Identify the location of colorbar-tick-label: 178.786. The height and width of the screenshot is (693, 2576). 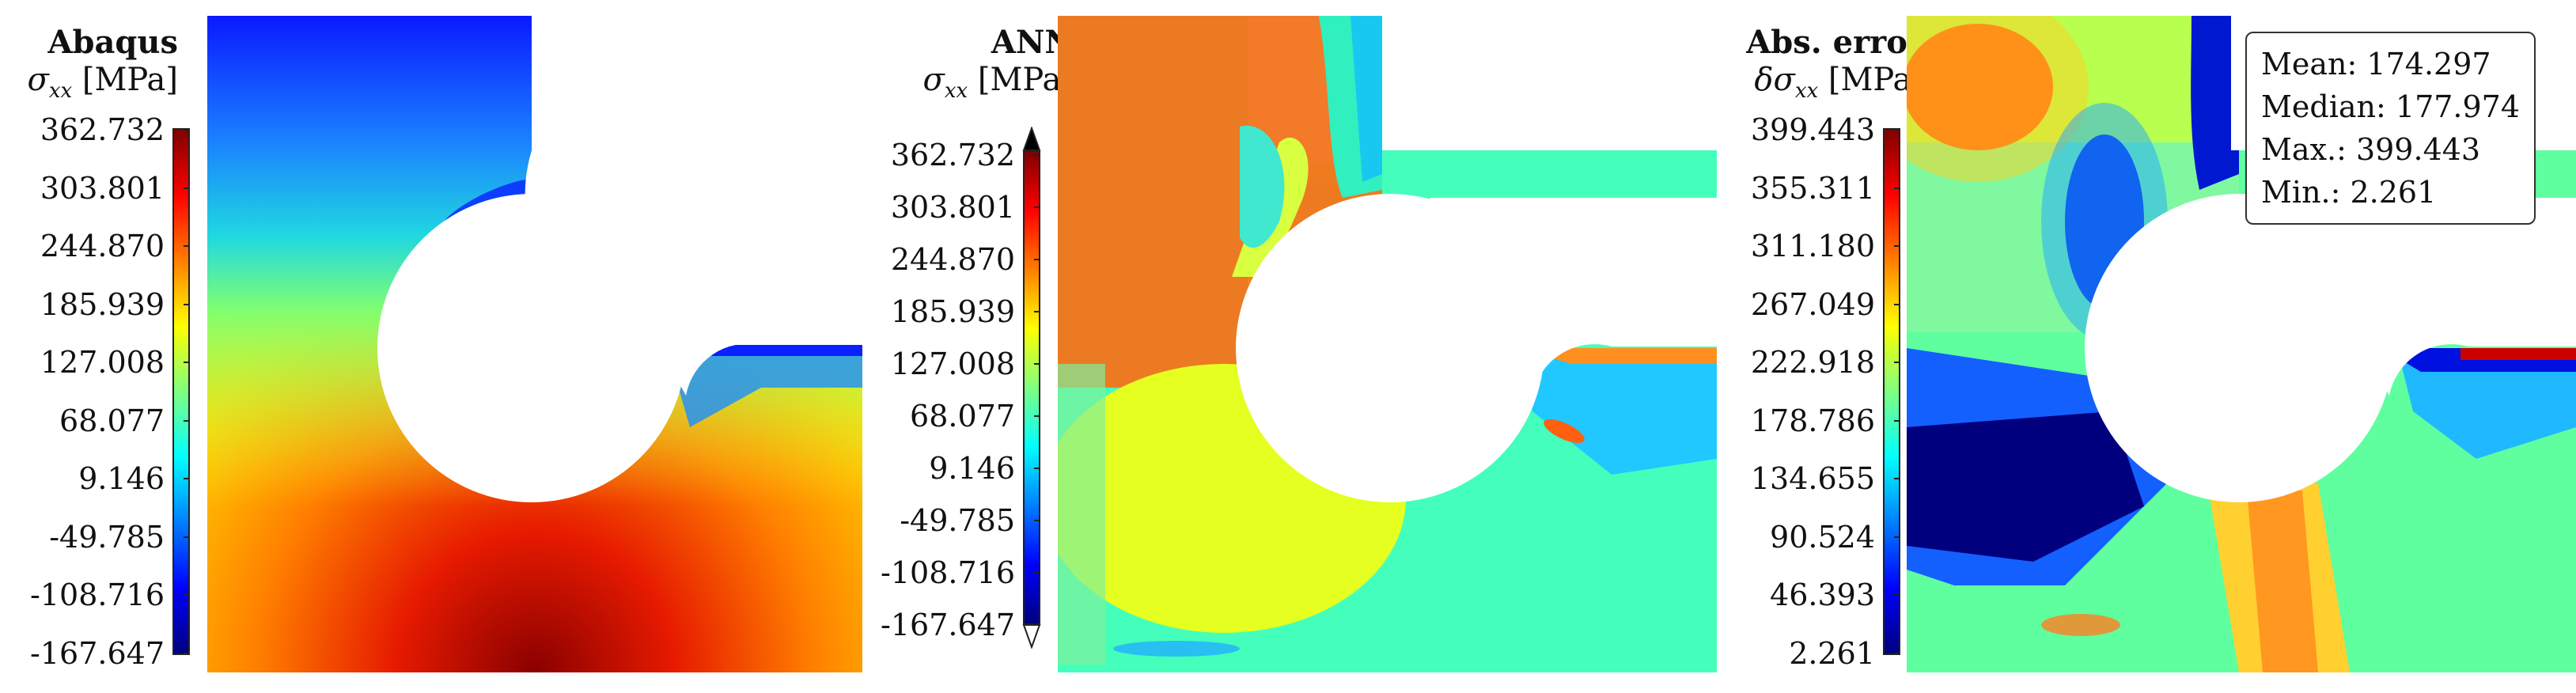
(1812, 421).